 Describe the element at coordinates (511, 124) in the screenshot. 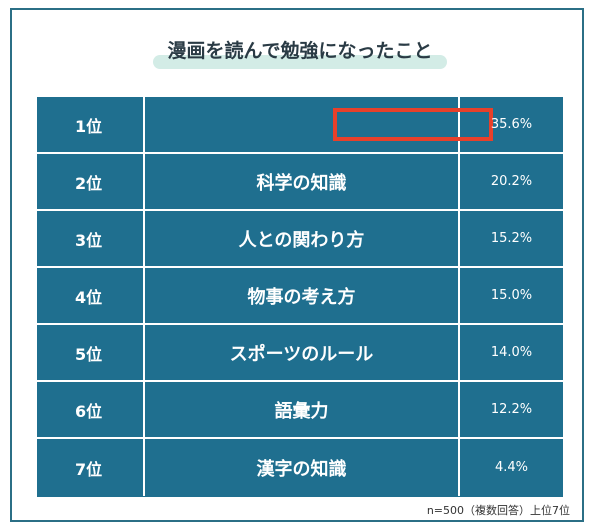

I see `percent-cell: 35.6%` at that location.